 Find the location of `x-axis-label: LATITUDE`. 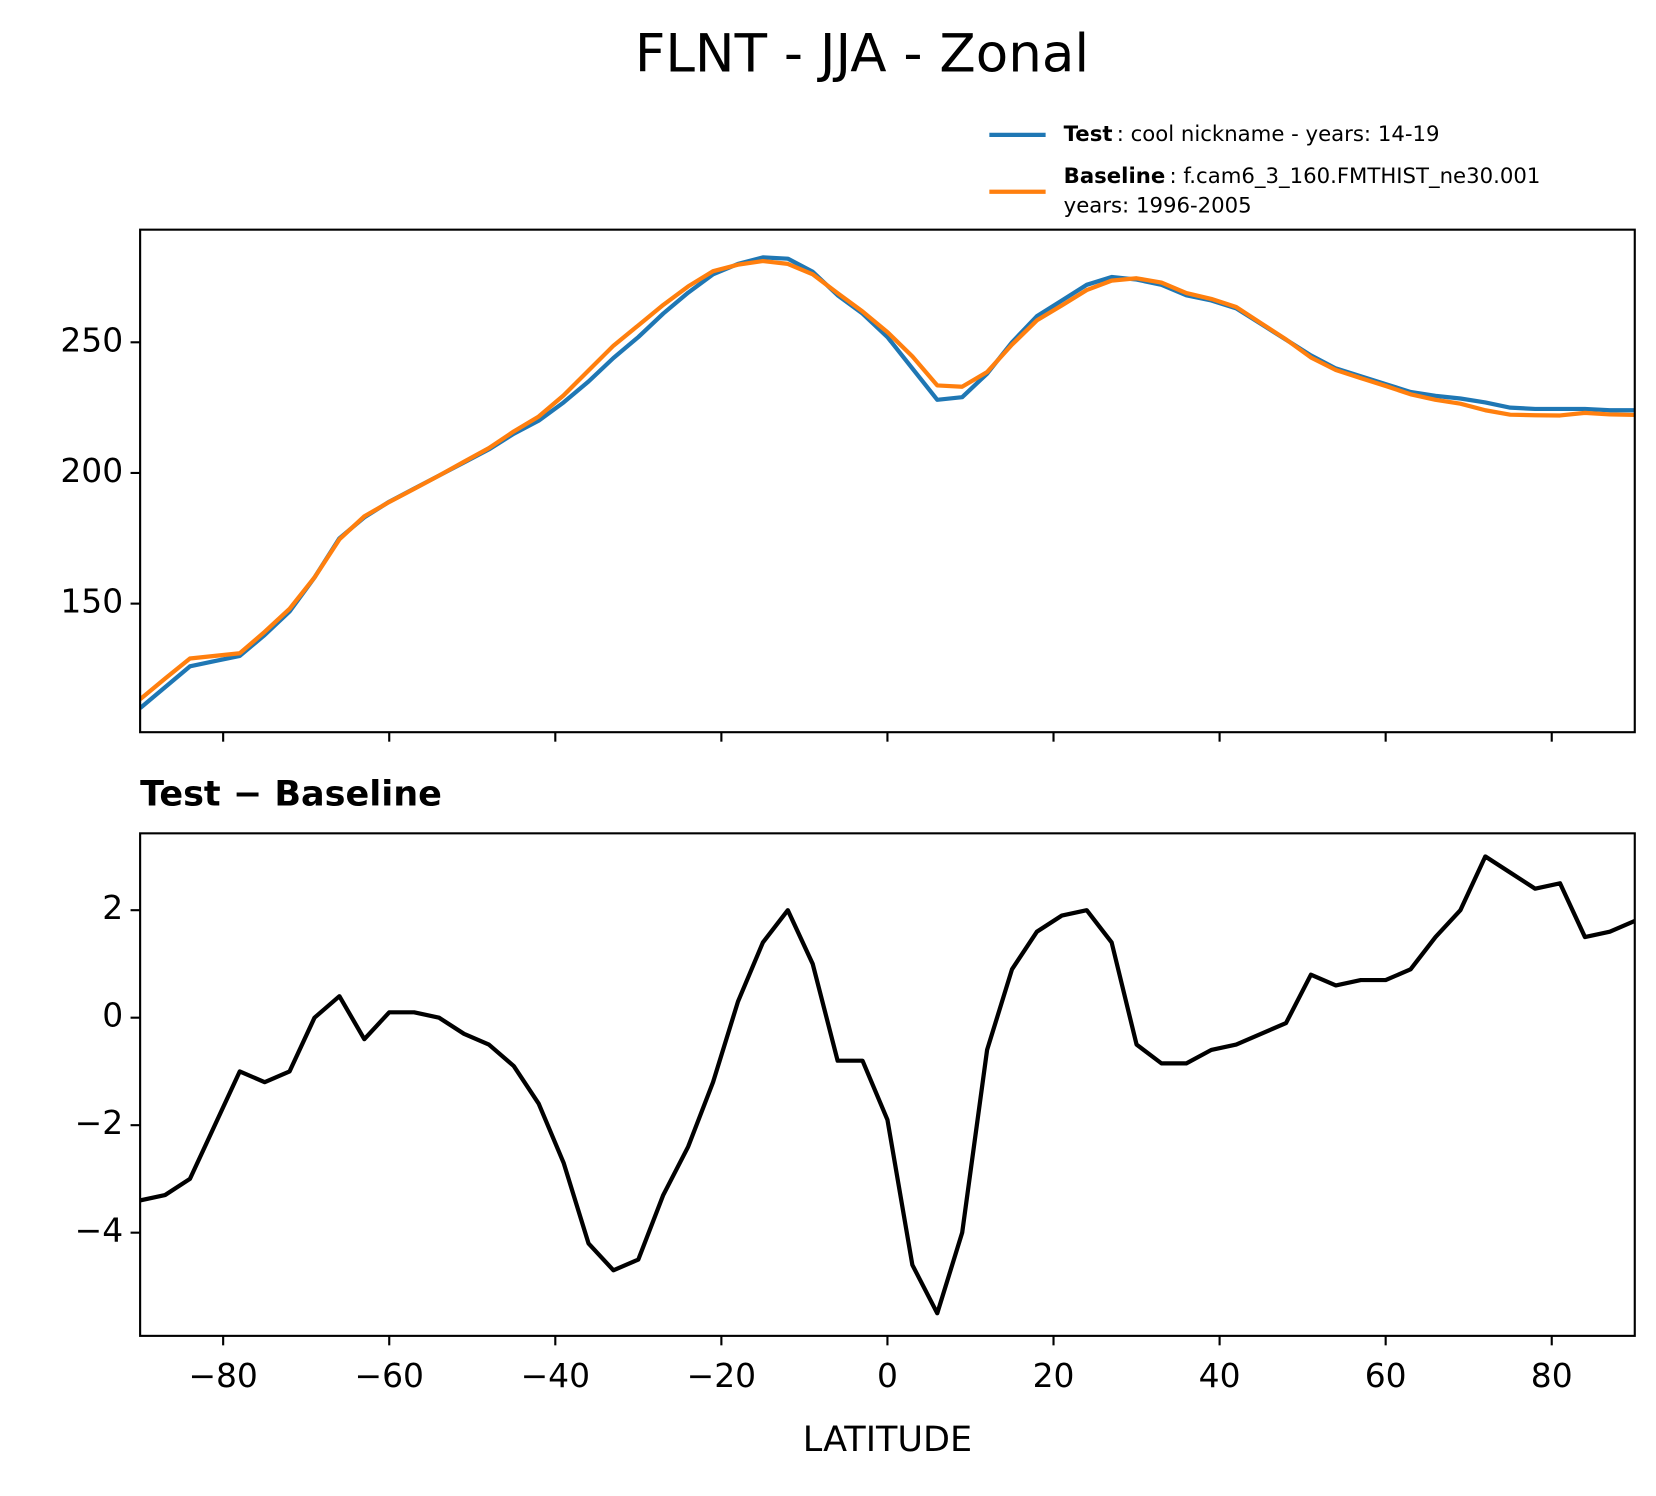

x-axis-label: LATITUDE is located at coordinates (887, 1440).